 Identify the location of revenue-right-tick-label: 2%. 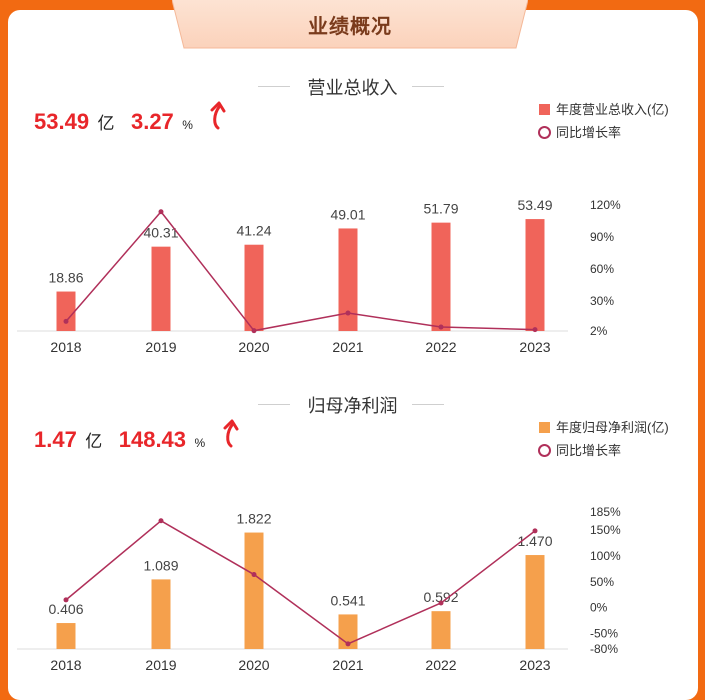
(599, 331).